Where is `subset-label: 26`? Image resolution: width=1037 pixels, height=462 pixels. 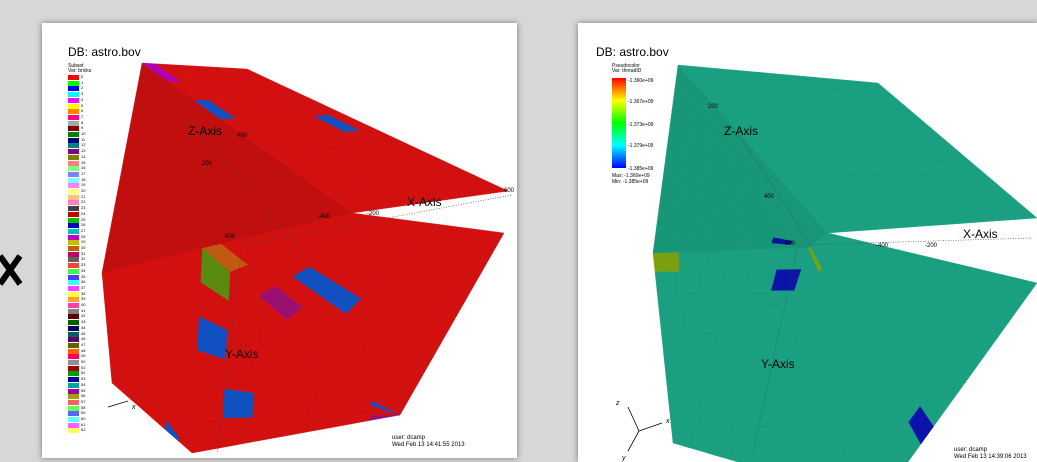 subset-label: 26 is located at coordinates (83, 225).